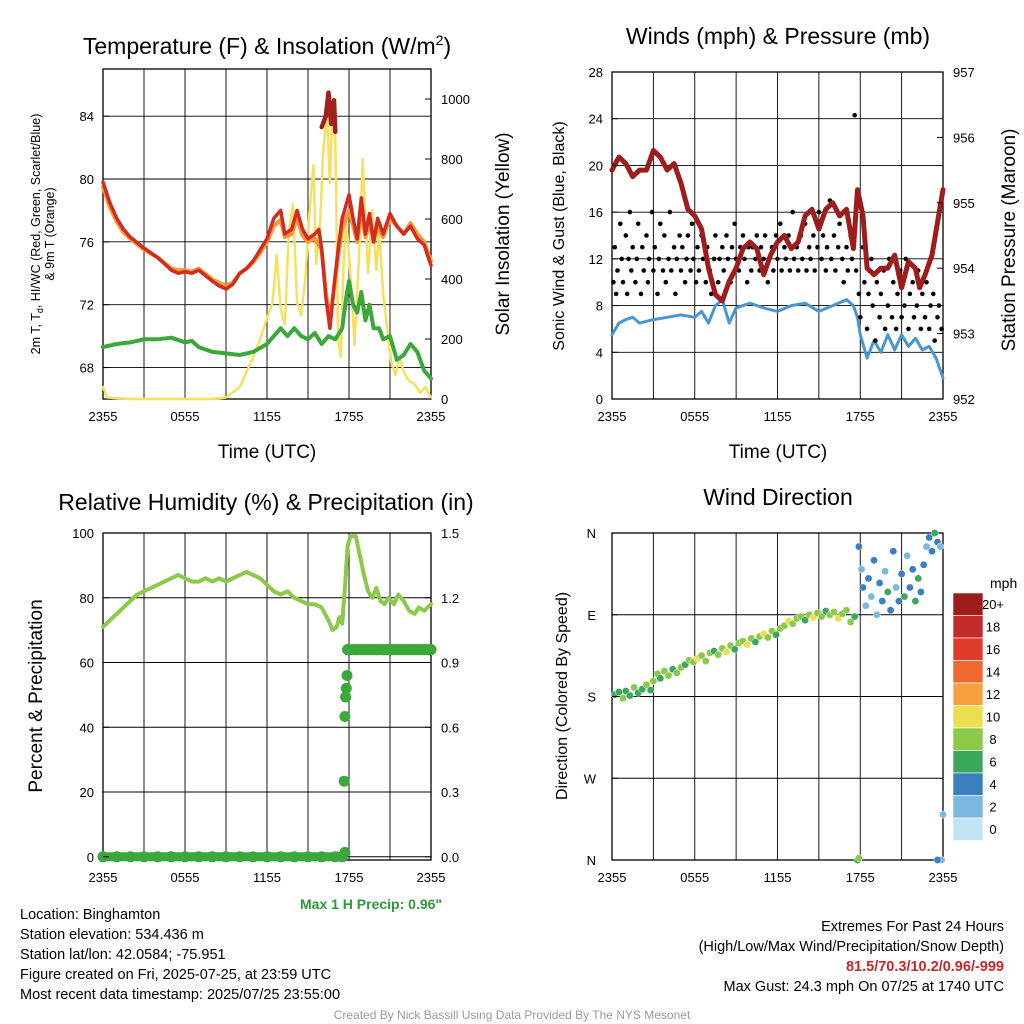  Describe the element at coordinates (103, 877) in the screenshot. I see `rh-xtick-label: 2355` at that location.